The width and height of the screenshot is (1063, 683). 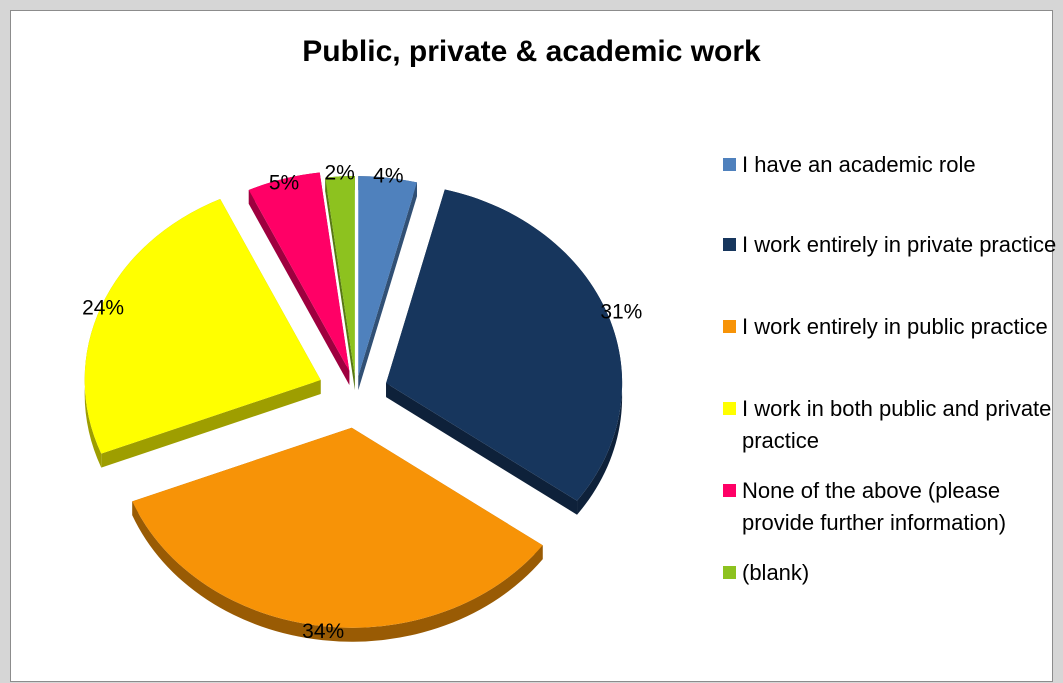 I want to click on data-label: 5%, so click(x=284, y=183).